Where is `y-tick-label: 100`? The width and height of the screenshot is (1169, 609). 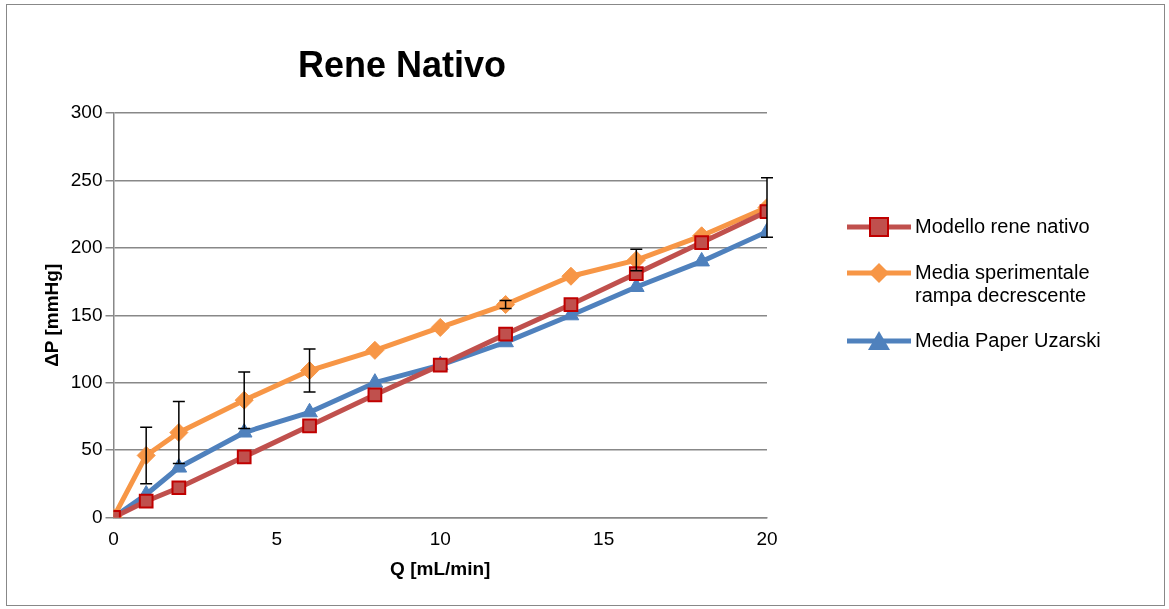 y-tick-label: 100 is located at coordinates (86, 381).